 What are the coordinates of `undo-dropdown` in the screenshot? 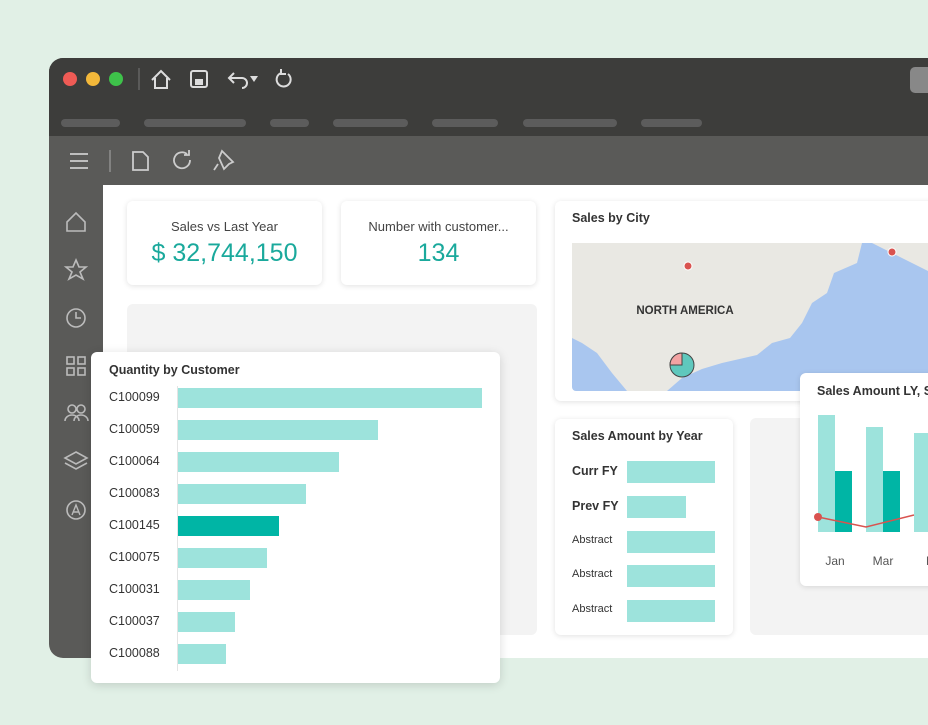 It's located at (254, 79).